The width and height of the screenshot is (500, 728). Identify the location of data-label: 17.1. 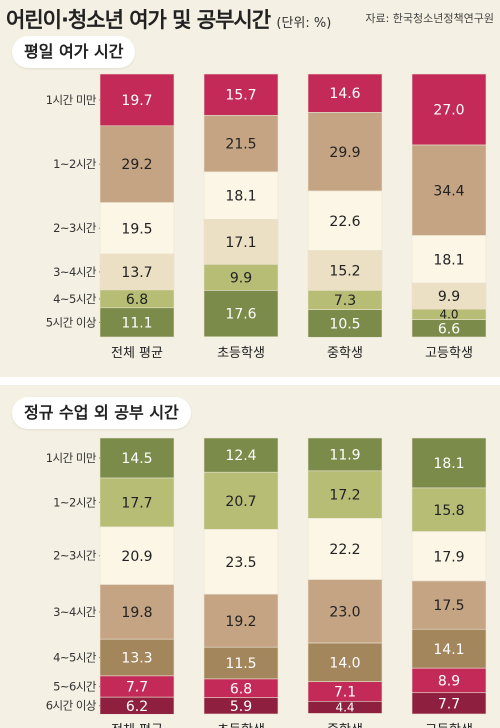
(240, 243).